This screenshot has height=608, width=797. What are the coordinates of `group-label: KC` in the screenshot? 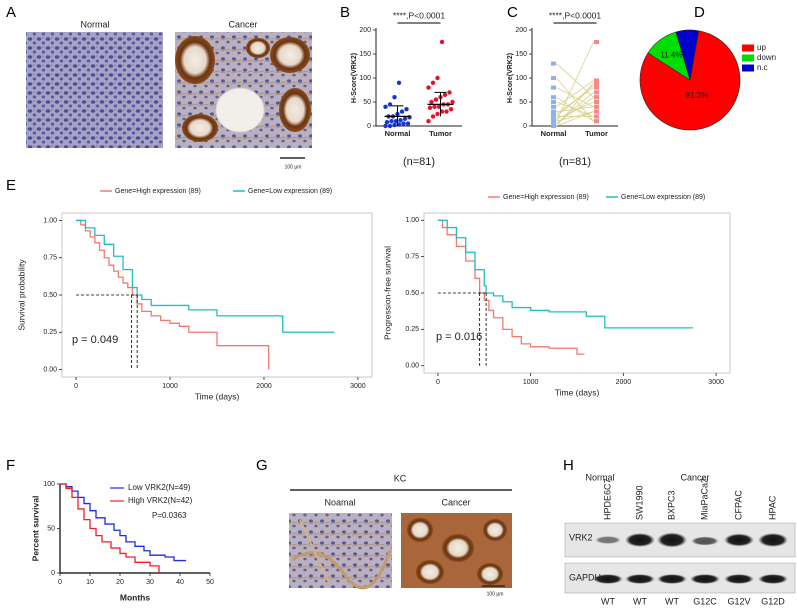 It's located at (400, 478).